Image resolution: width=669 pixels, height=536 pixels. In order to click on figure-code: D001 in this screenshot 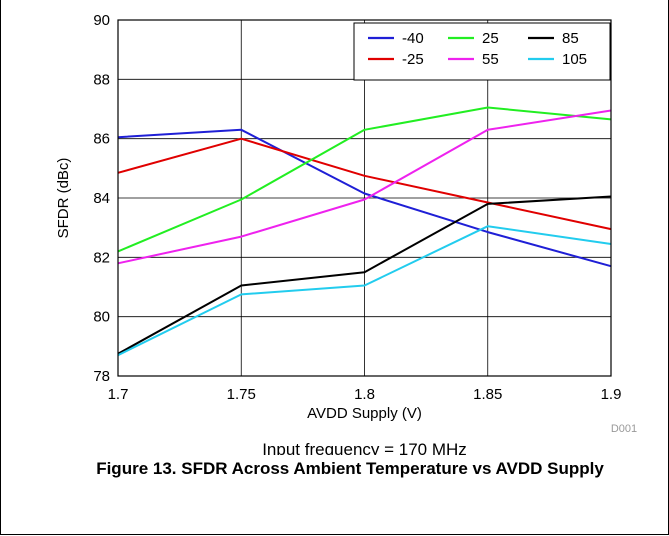, I will do `click(624, 429)`.